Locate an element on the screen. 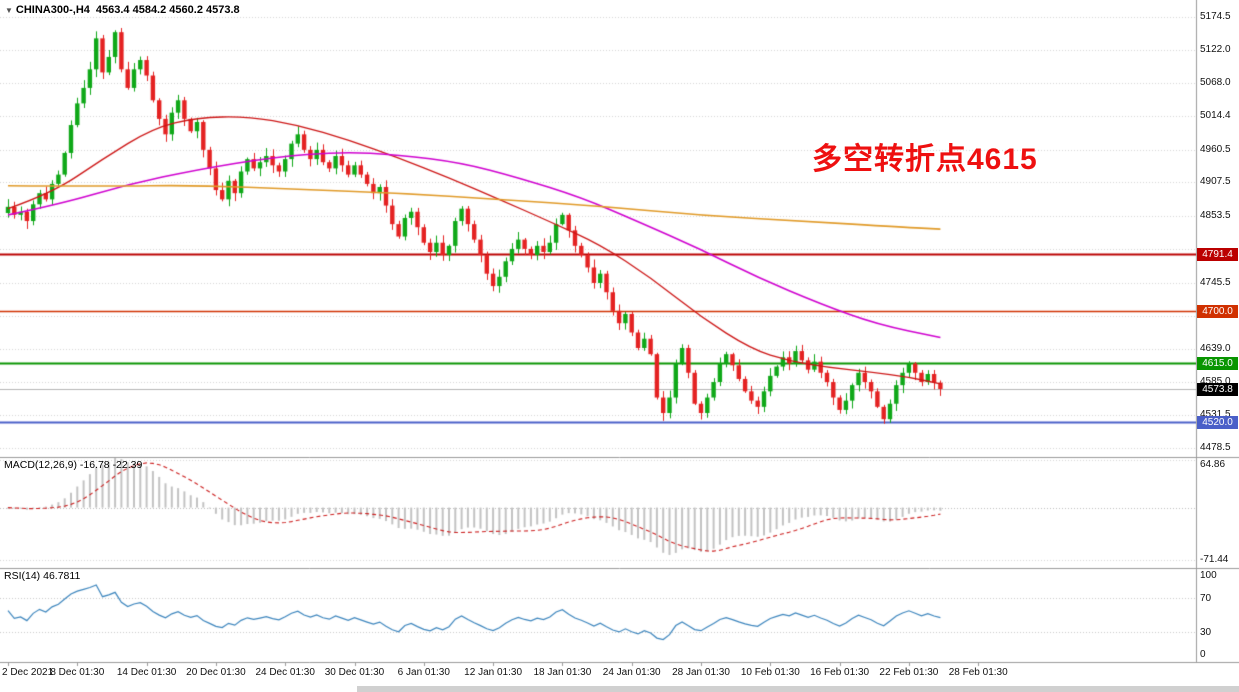 Image resolution: width=1239 pixels, height=692 pixels. ohlc-quote: 4563.4 4584.2 4560.2 4573.8 is located at coordinates (167, 10).